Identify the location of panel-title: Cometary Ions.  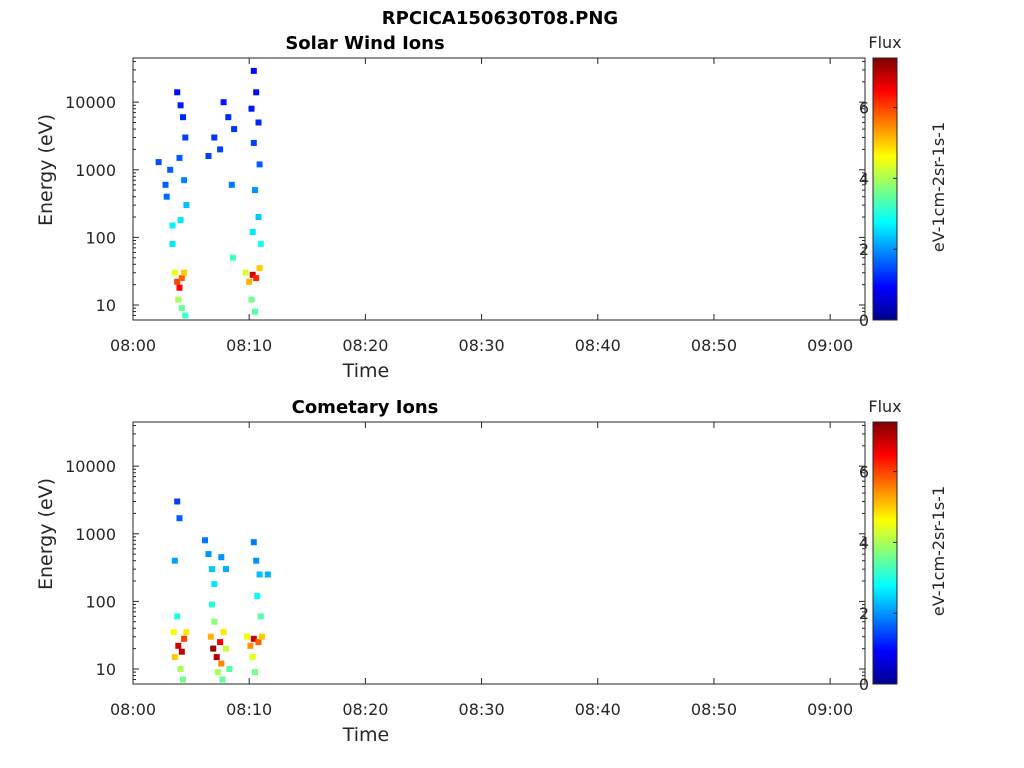
(365, 407).